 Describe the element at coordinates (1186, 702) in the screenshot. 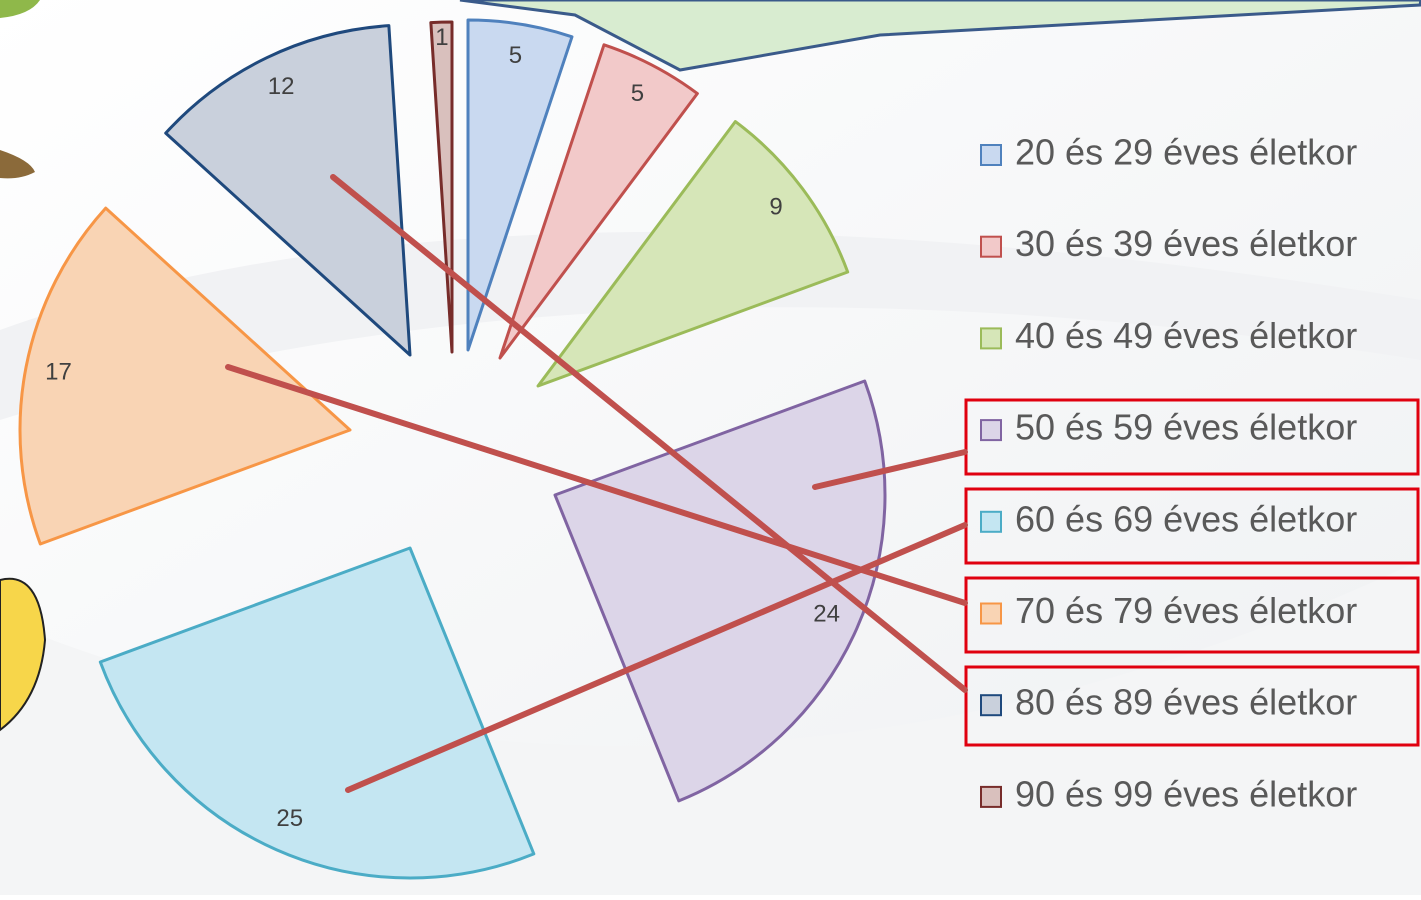

I see `legend-label: 80 és 89 éves életkor` at that location.